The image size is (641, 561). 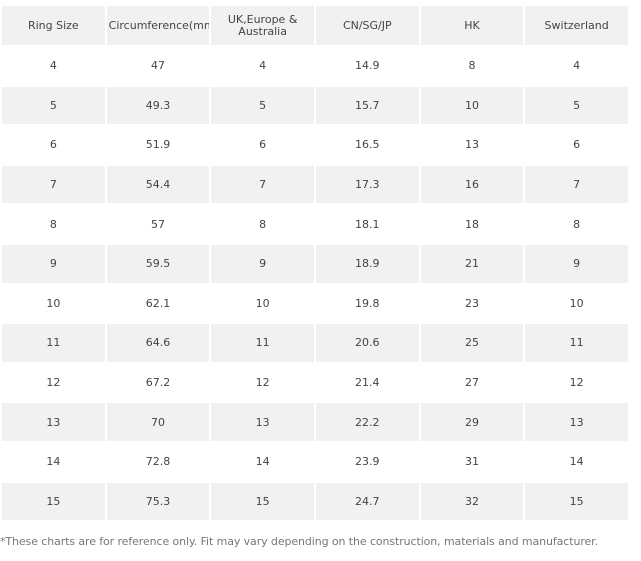 What do you see at coordinates (158, 263) in the screenshot?
I see `table-cell: 59.5` at bounding box center [158, 263].